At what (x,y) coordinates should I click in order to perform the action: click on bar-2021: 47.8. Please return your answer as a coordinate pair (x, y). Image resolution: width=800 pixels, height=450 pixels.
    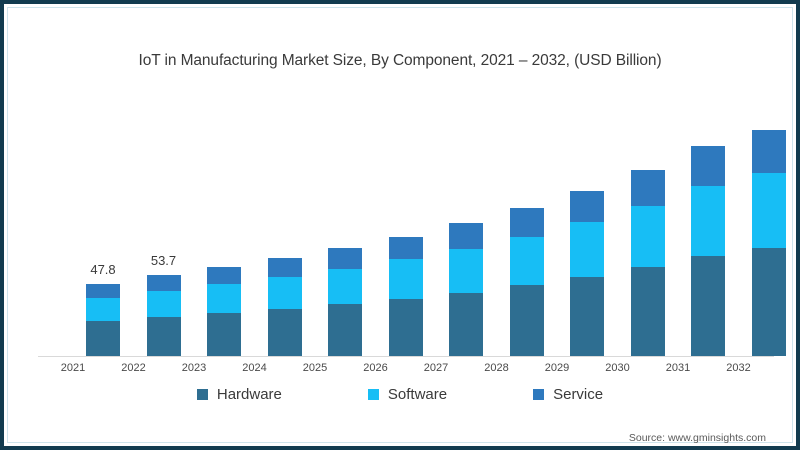
    Looking at the image, I should click on (103, 309).